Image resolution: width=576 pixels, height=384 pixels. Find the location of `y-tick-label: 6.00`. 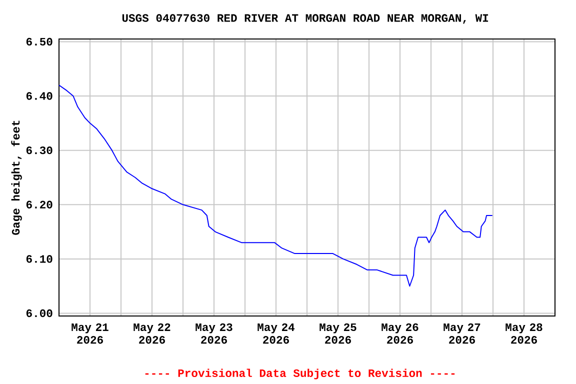

y-tick-label: 6.00 is located at coordinates (39, 313).